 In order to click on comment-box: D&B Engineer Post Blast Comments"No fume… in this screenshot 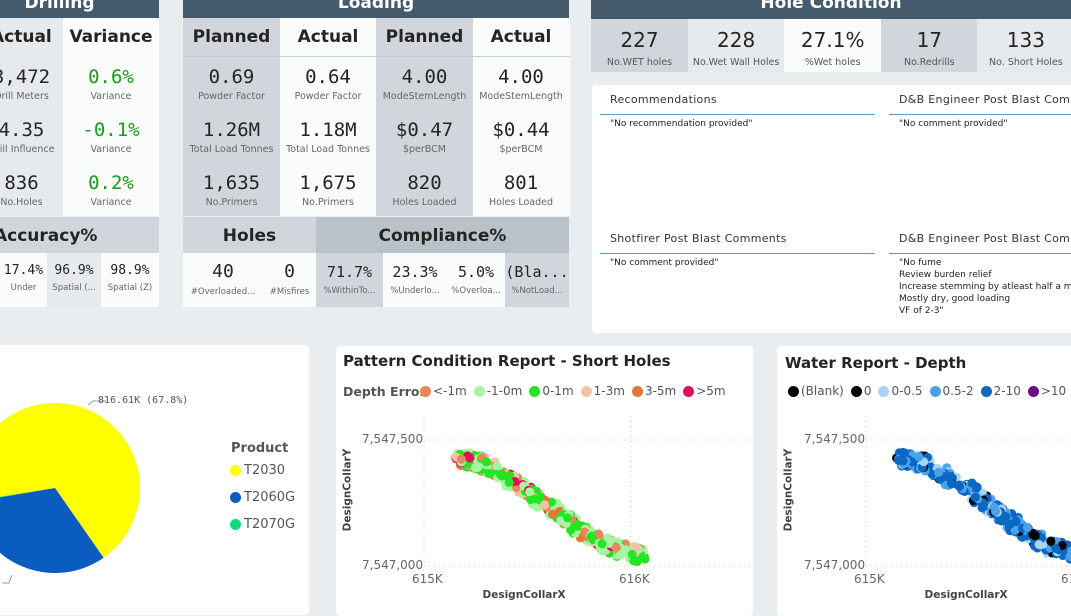, I will do `click(980, 274)`.